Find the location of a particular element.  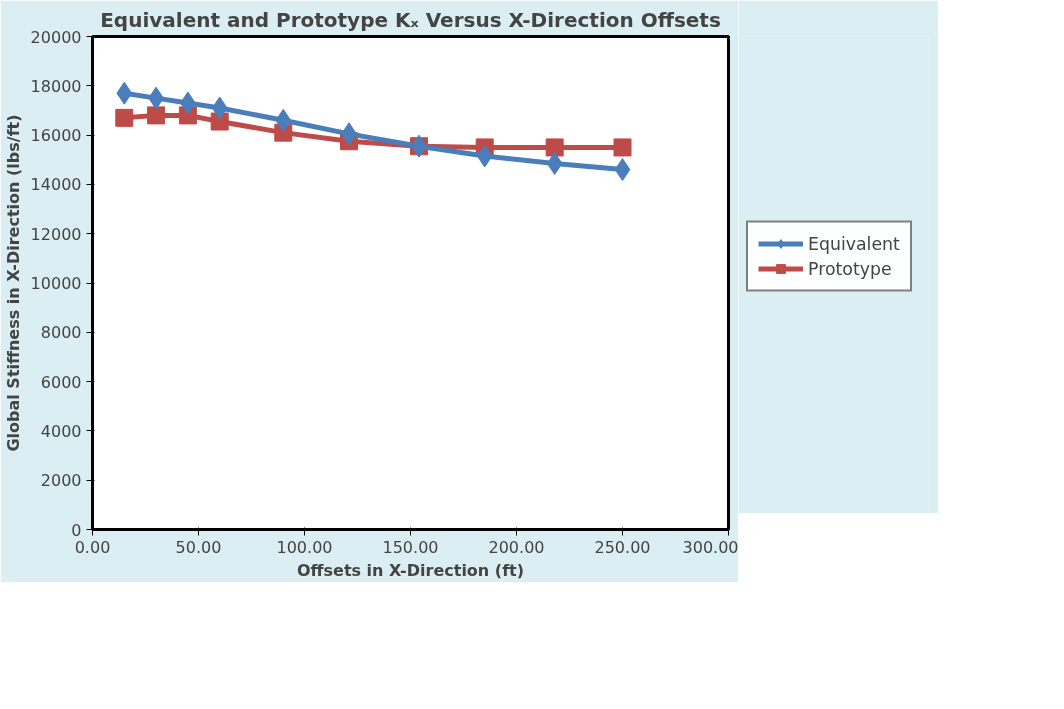

chart-title: Equivalent and Prototype Kₓ Versus X-Direction Offsets is located at coordinates (410, 19).